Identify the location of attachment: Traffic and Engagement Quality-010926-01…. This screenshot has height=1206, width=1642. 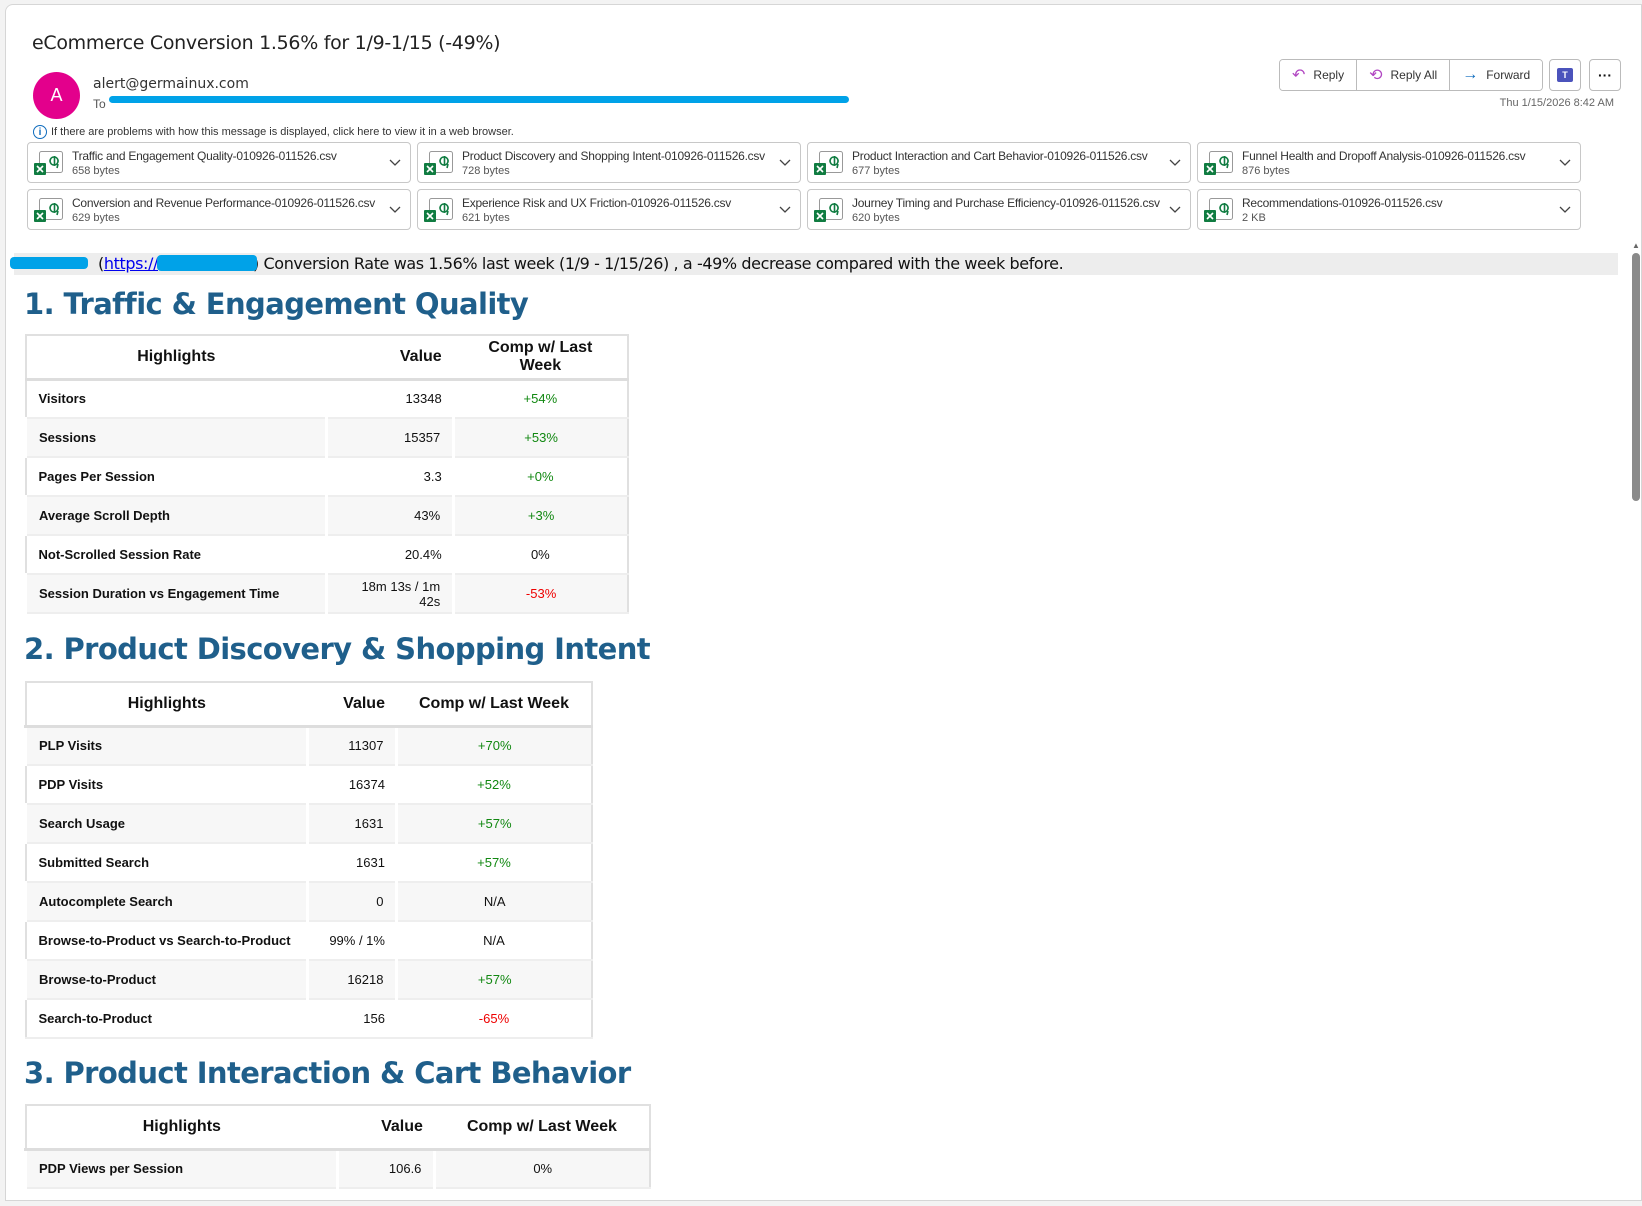
(219, 162).